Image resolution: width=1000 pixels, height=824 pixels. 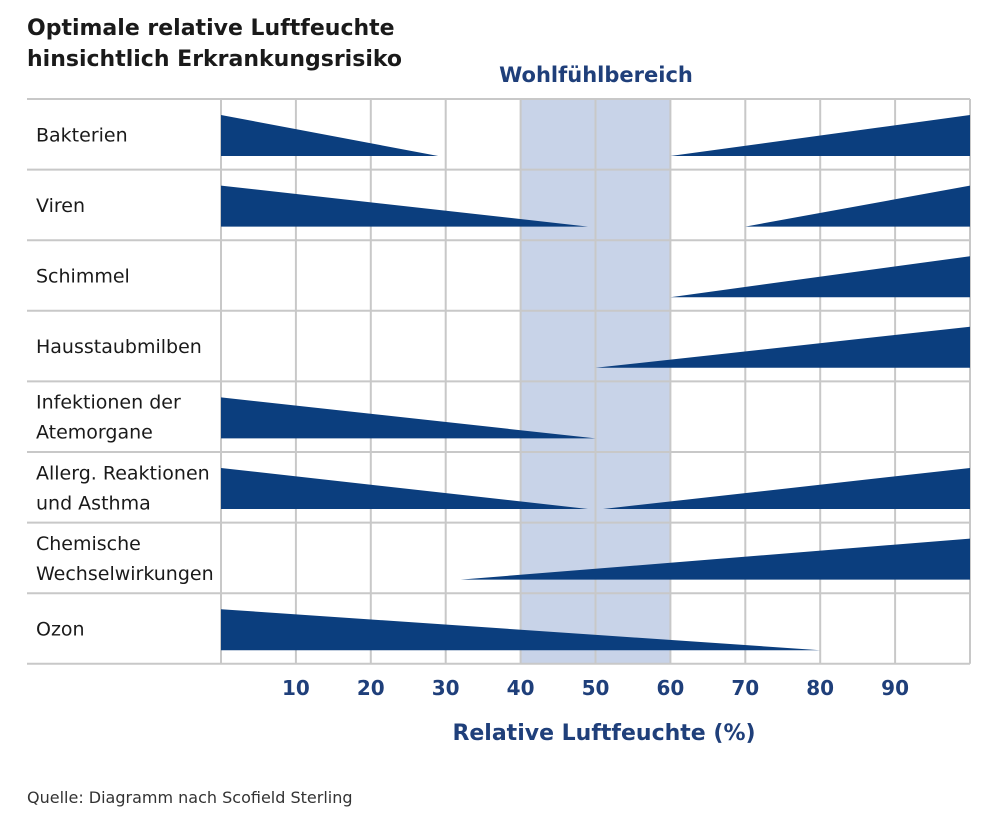 I want to click on x-tick-label: 70, so click(x=745, y=688).